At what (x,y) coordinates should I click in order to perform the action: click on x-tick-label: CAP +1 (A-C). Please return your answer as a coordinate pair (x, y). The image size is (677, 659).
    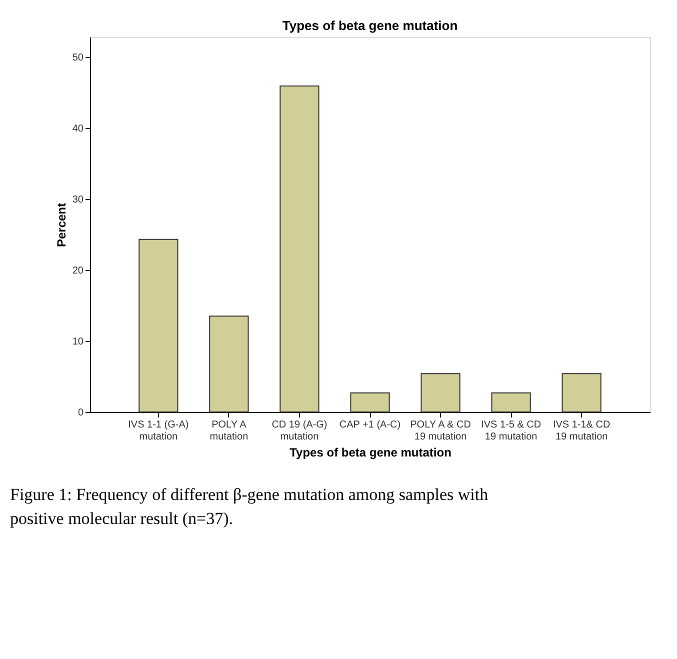
    Looking at the image, I should click on (370, 425).